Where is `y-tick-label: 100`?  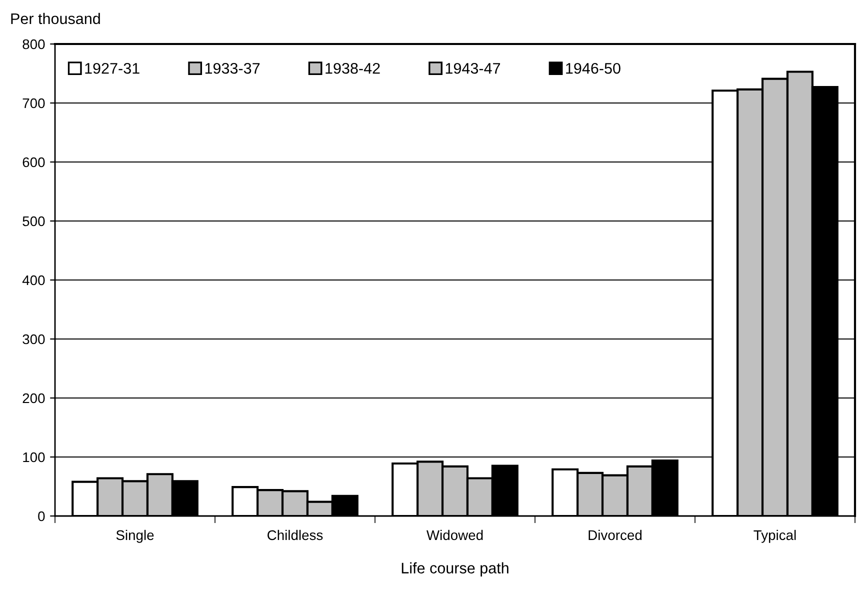
y-tick-label: 100 is located at coordinates (34, 457).